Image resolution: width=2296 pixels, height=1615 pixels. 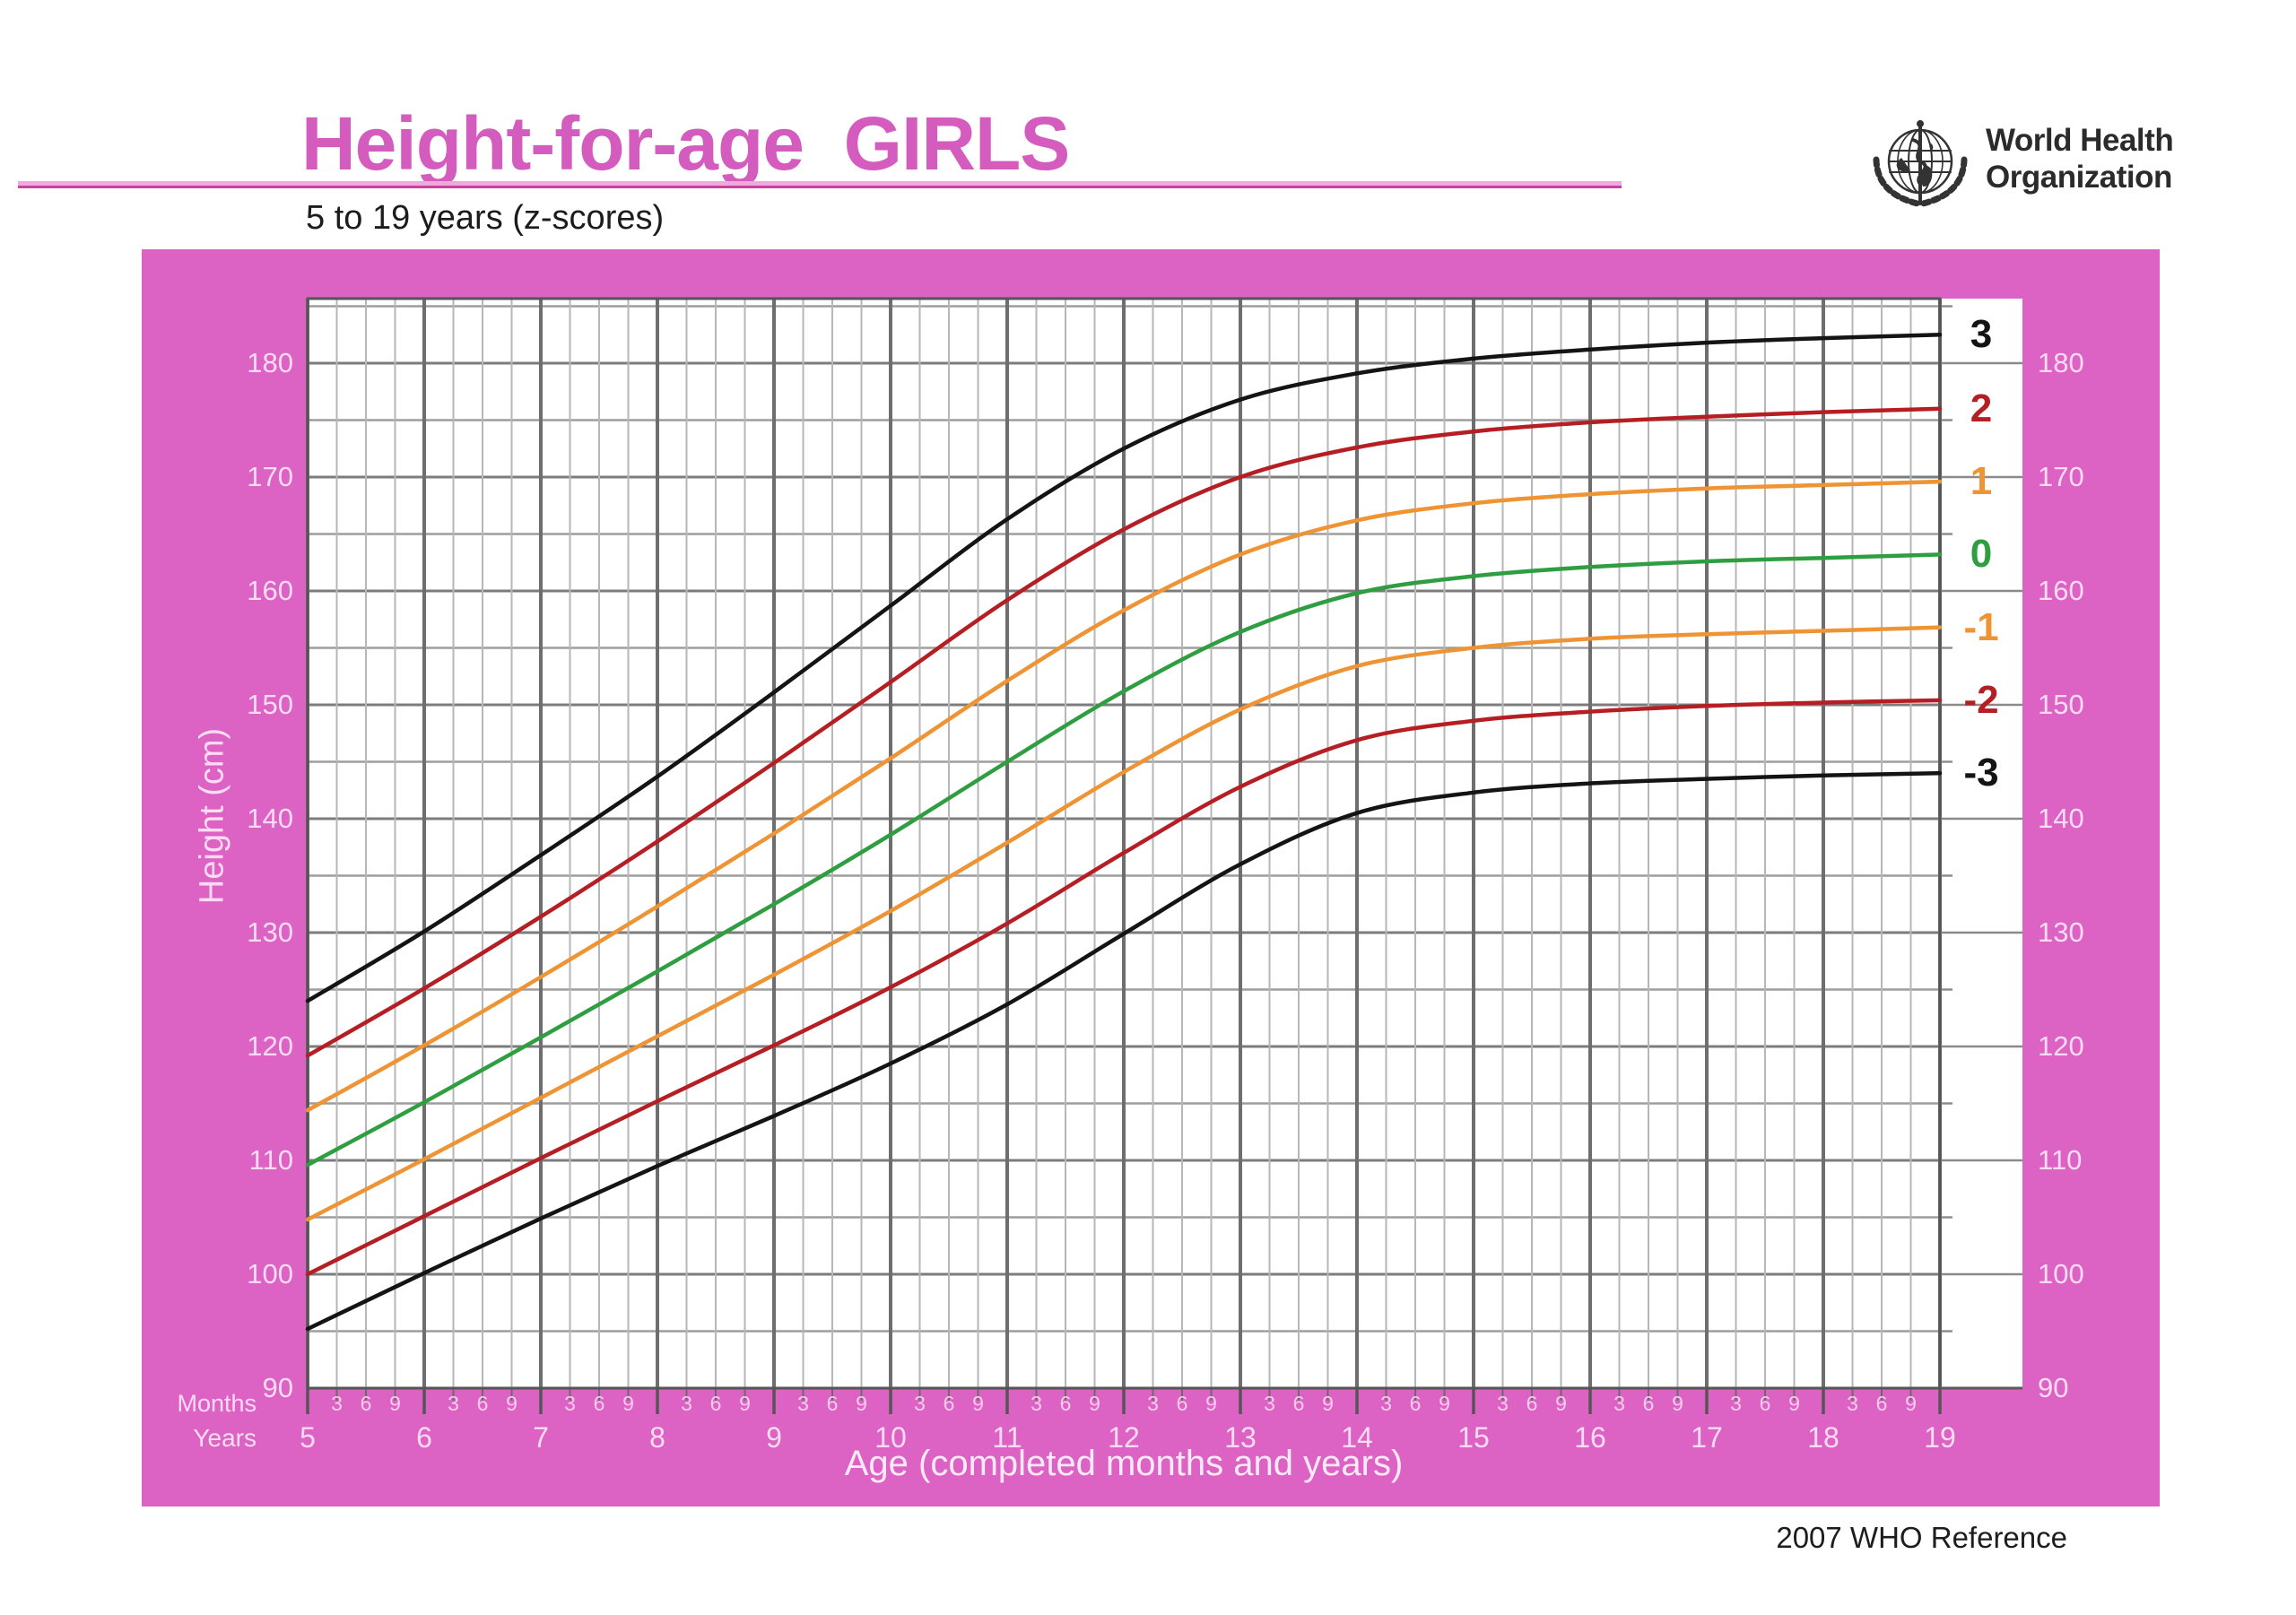 What do you see at coordinates (1981, 699) in the screenshot?
I see `zscore-label--2: -2` at bounding box center [1981, 699].